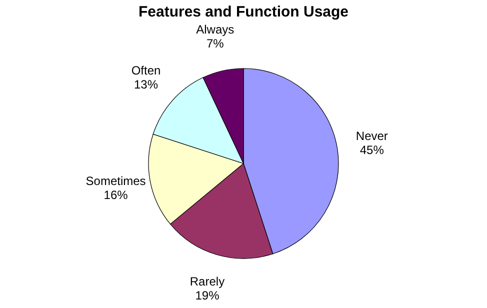 This screenshot has height=308, width=487. Describe the element at coordinates (116, 181) in the screenshot. I see `slice-label: Sometimes` at that location.